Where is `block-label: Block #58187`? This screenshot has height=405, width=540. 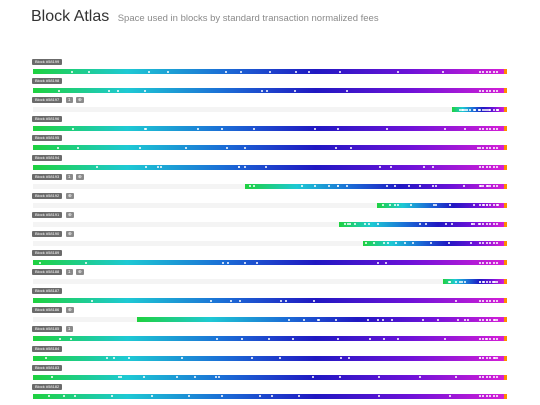
block-label: Block #58187 is located at coordinates (47, 291).